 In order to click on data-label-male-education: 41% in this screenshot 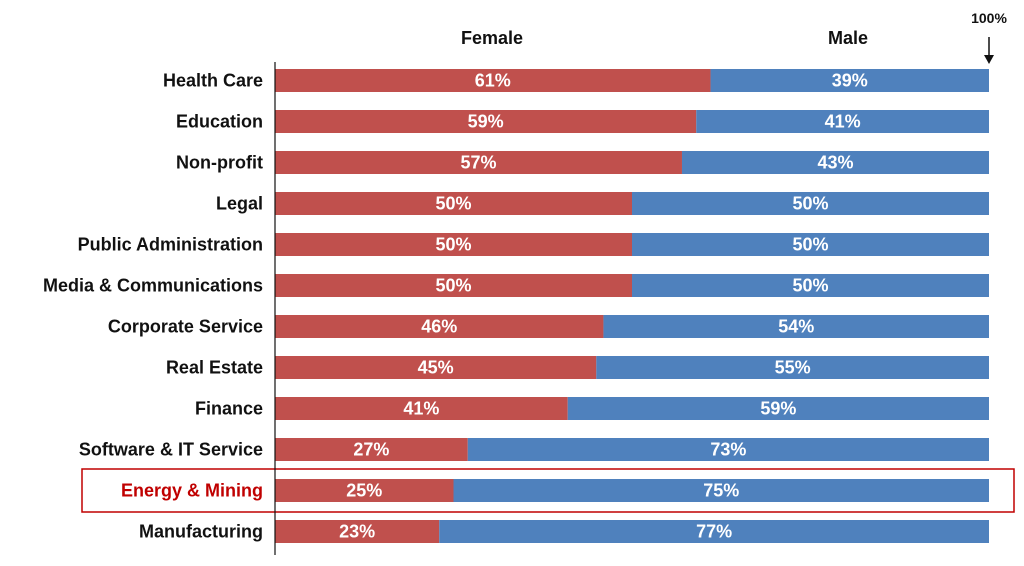, I will do `click(843, 122)`.